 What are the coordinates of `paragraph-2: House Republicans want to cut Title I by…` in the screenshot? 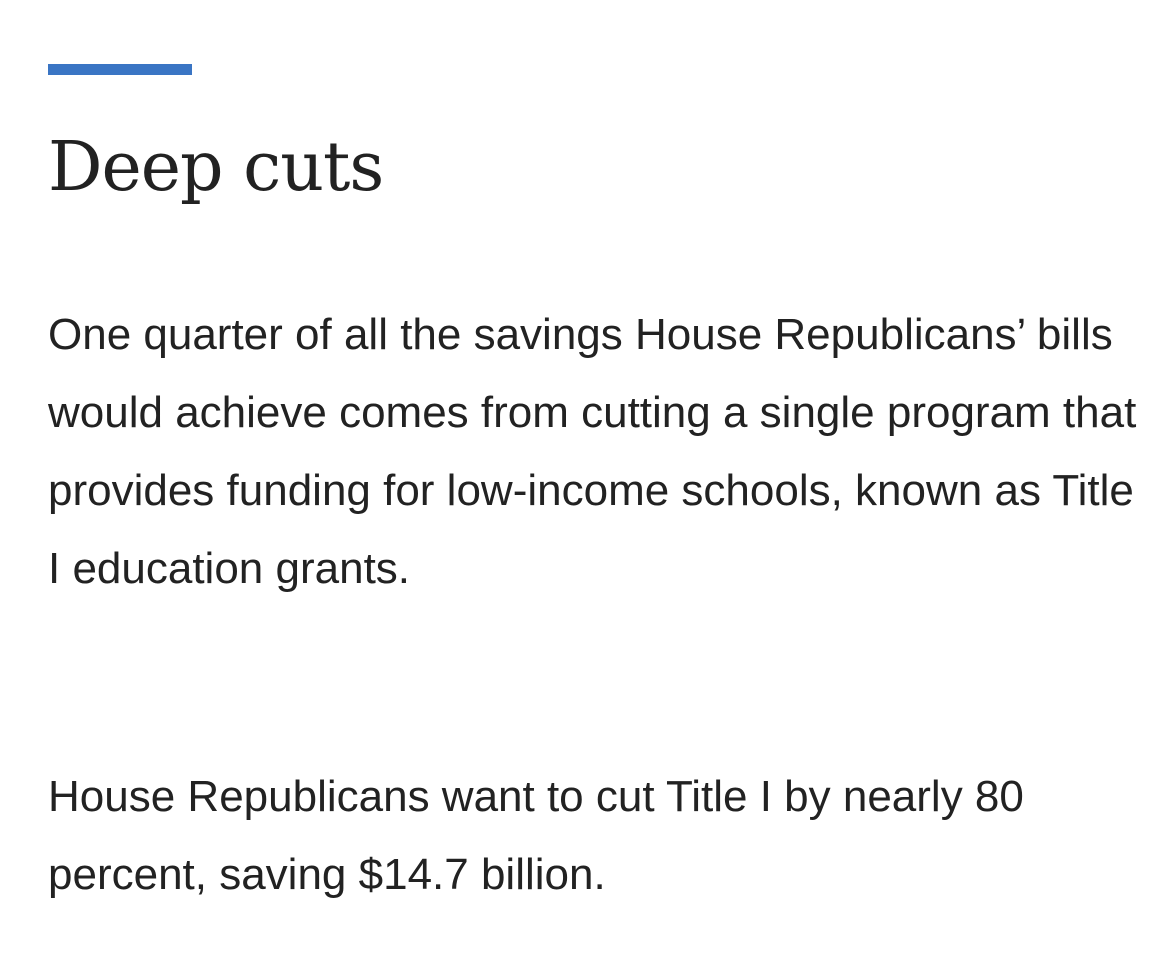 It's located at (536, 835).